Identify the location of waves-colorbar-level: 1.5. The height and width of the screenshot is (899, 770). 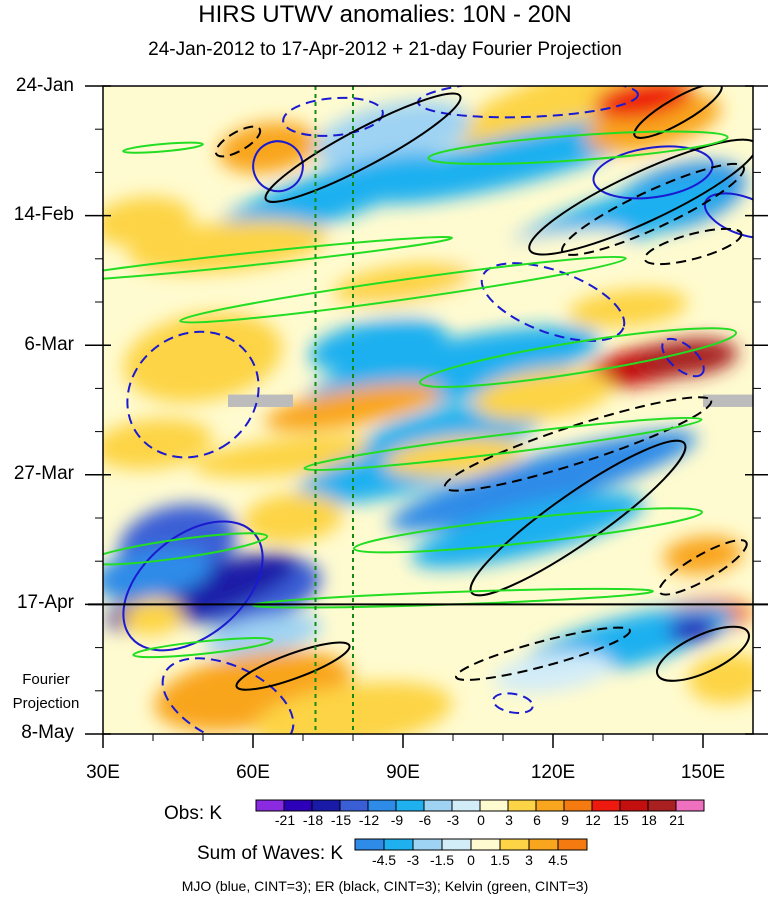
(500, 860).